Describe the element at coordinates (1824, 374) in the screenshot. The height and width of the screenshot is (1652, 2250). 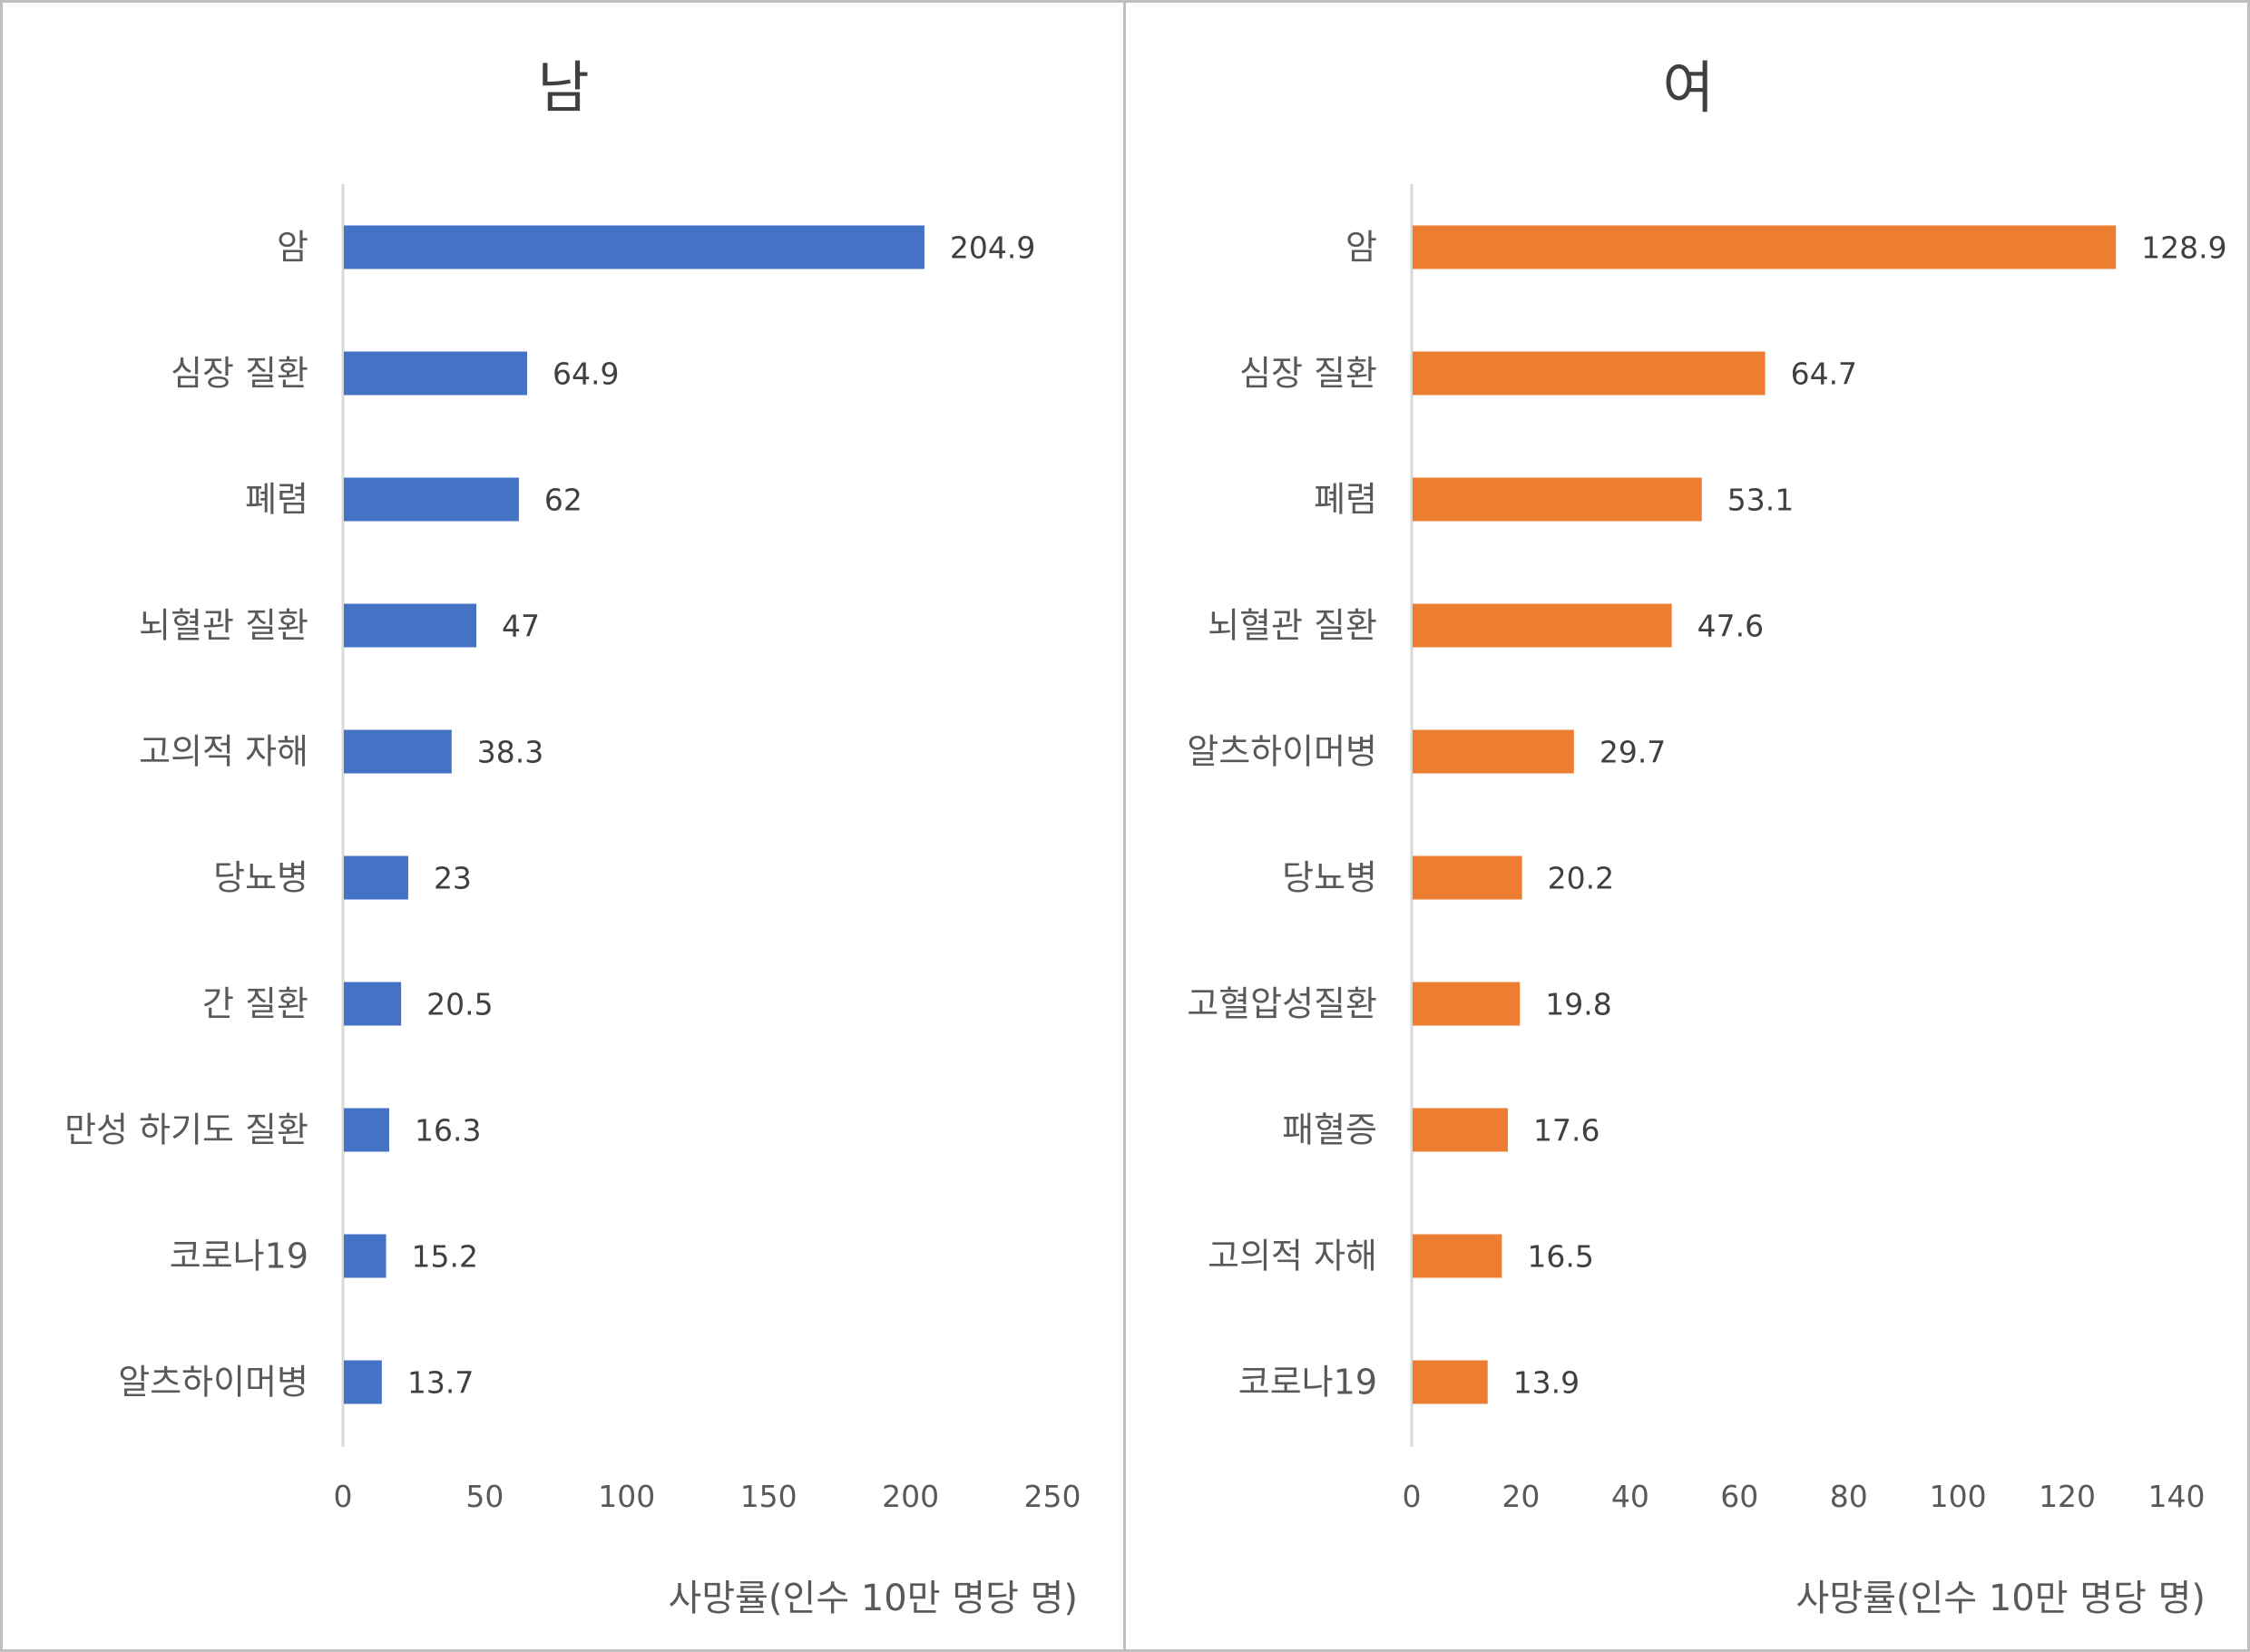
I see `data-label: 64.7` at that location.